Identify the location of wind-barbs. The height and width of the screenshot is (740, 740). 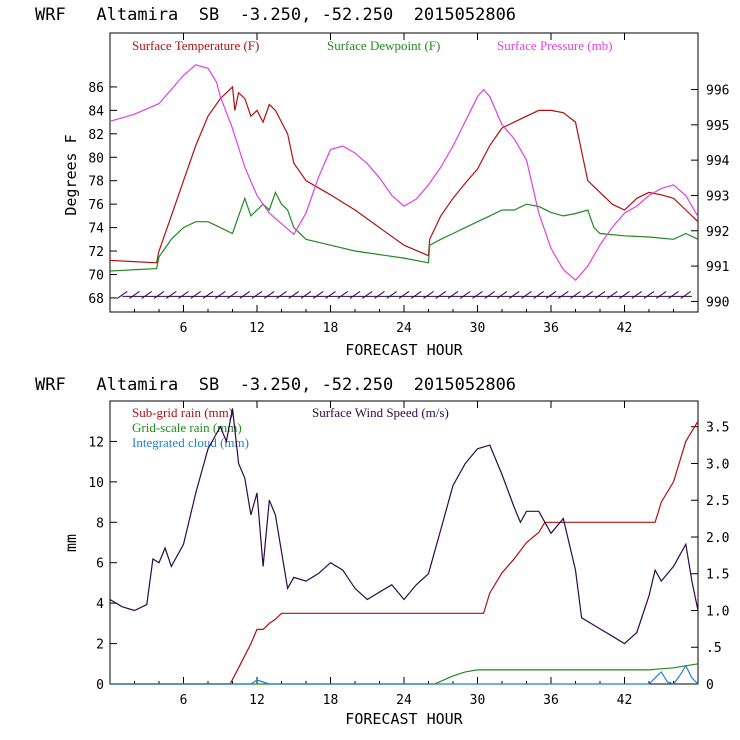
(404, 295).